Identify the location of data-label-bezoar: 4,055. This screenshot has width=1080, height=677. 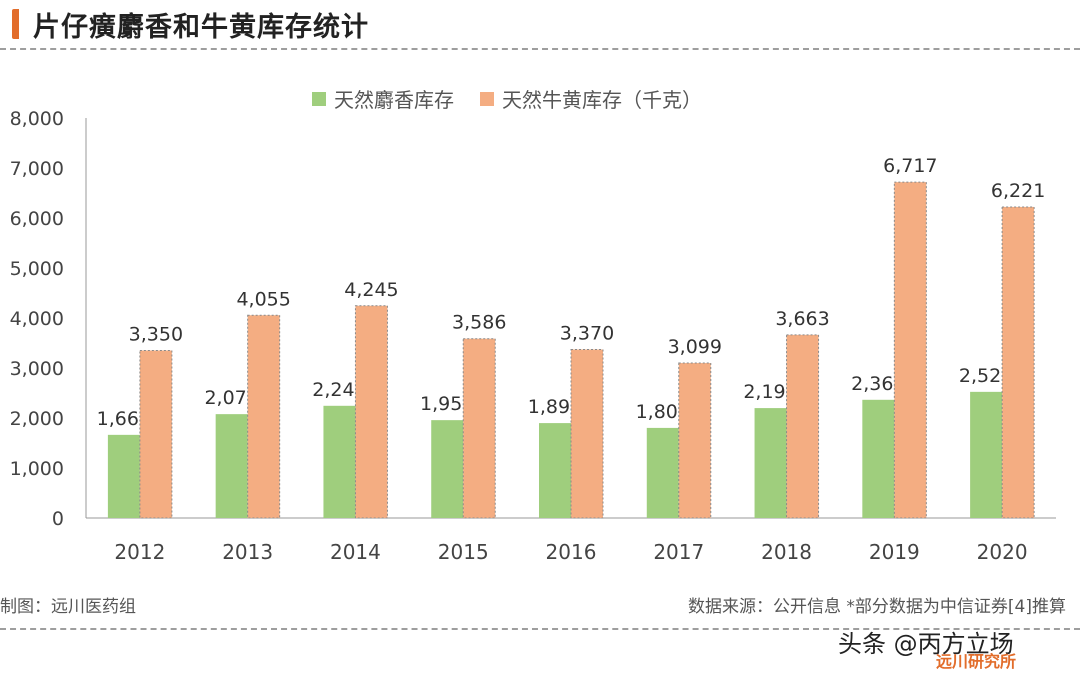
(263, 299).